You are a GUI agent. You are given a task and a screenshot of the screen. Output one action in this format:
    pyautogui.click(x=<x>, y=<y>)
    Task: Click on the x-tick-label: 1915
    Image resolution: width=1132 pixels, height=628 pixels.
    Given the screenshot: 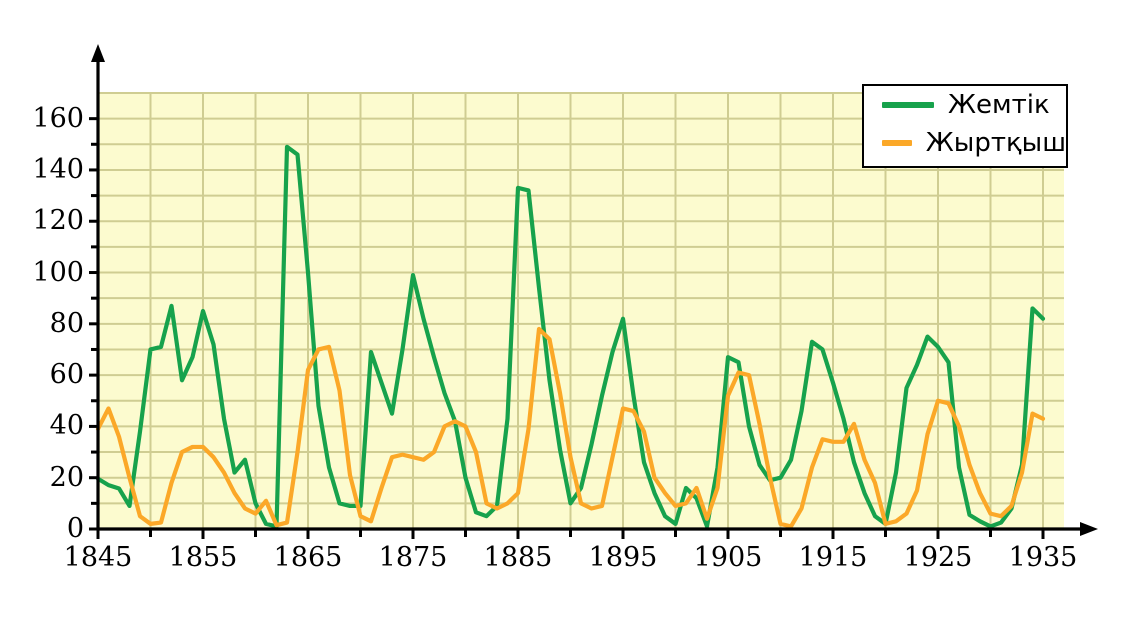 What is the action you would take?
    pyautogui.click(x=833, y=557)
    